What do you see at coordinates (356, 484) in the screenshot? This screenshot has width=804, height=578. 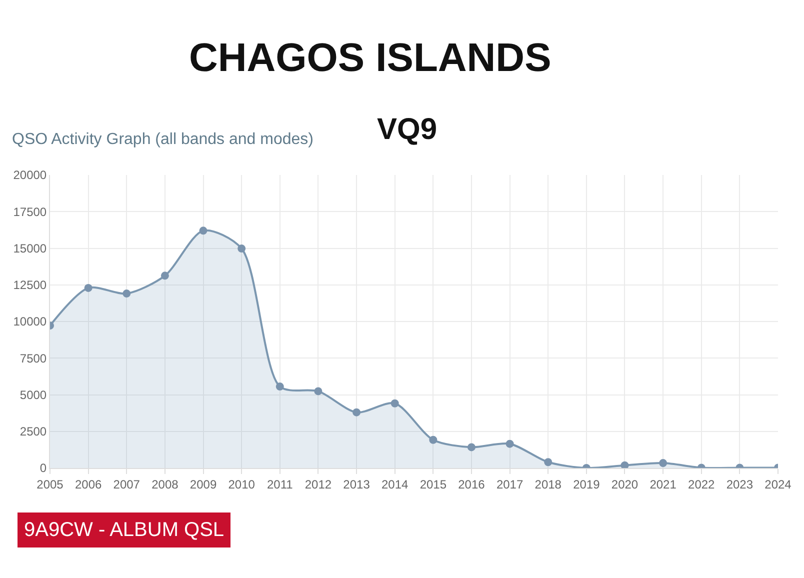 I see `x-tick-label: 2013` at bounding box center [356, 484].